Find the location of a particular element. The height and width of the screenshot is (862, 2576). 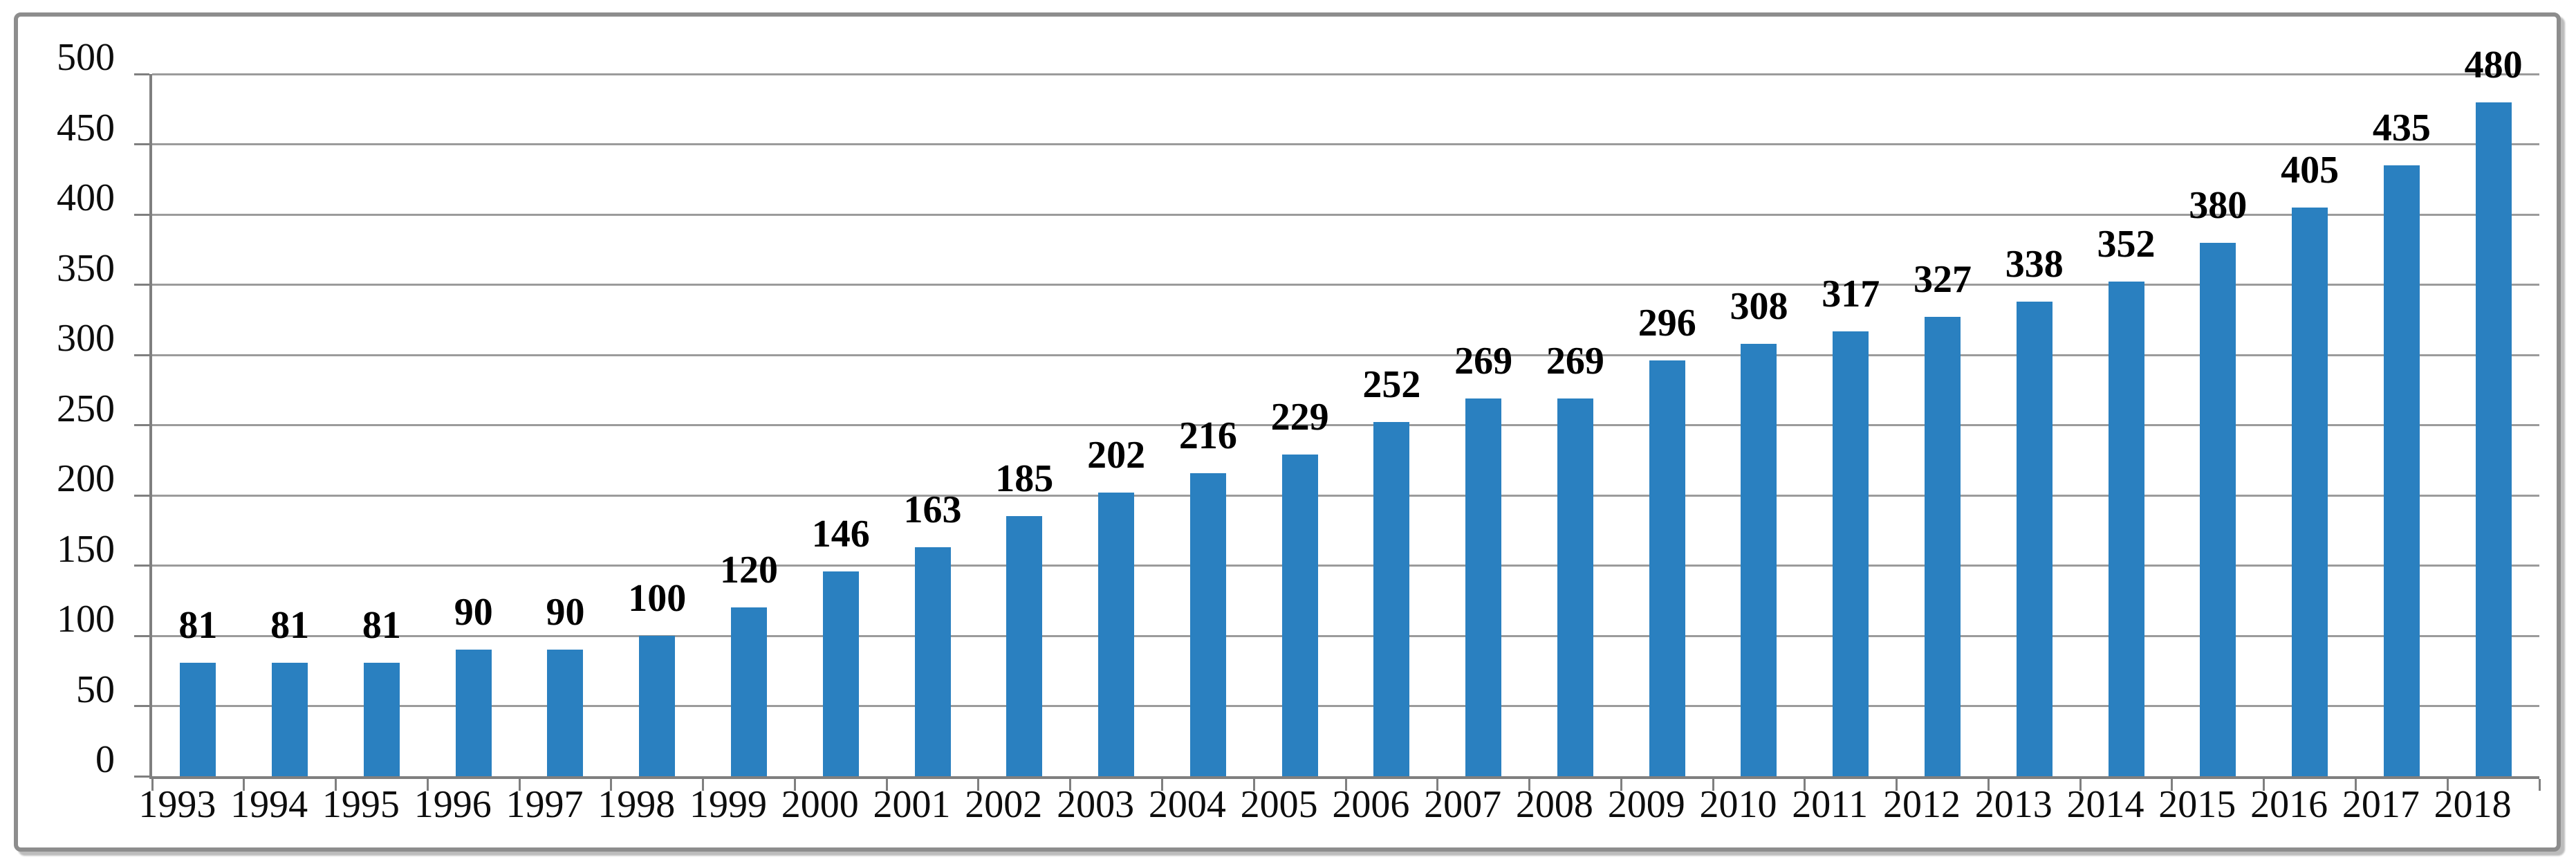

x-tick-label-2000: 2000 is located at coordinates (820, 804).